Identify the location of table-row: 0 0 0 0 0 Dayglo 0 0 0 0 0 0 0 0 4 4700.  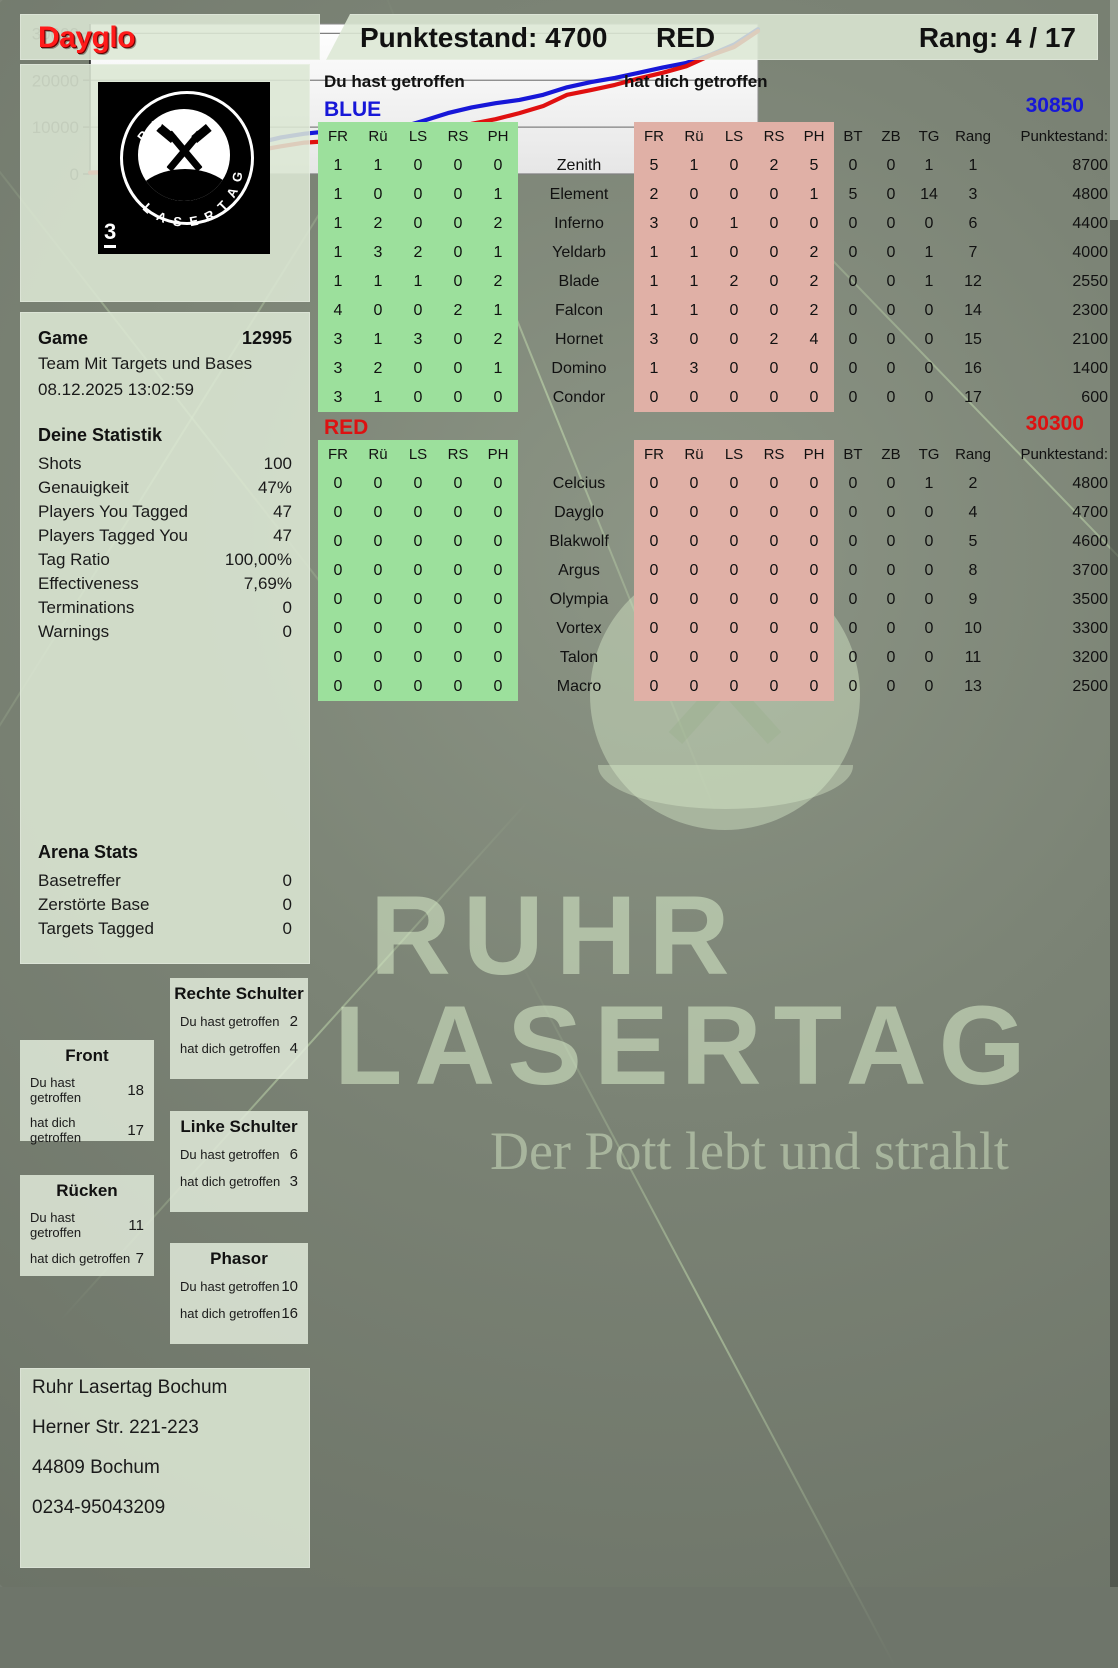
(718, 512).